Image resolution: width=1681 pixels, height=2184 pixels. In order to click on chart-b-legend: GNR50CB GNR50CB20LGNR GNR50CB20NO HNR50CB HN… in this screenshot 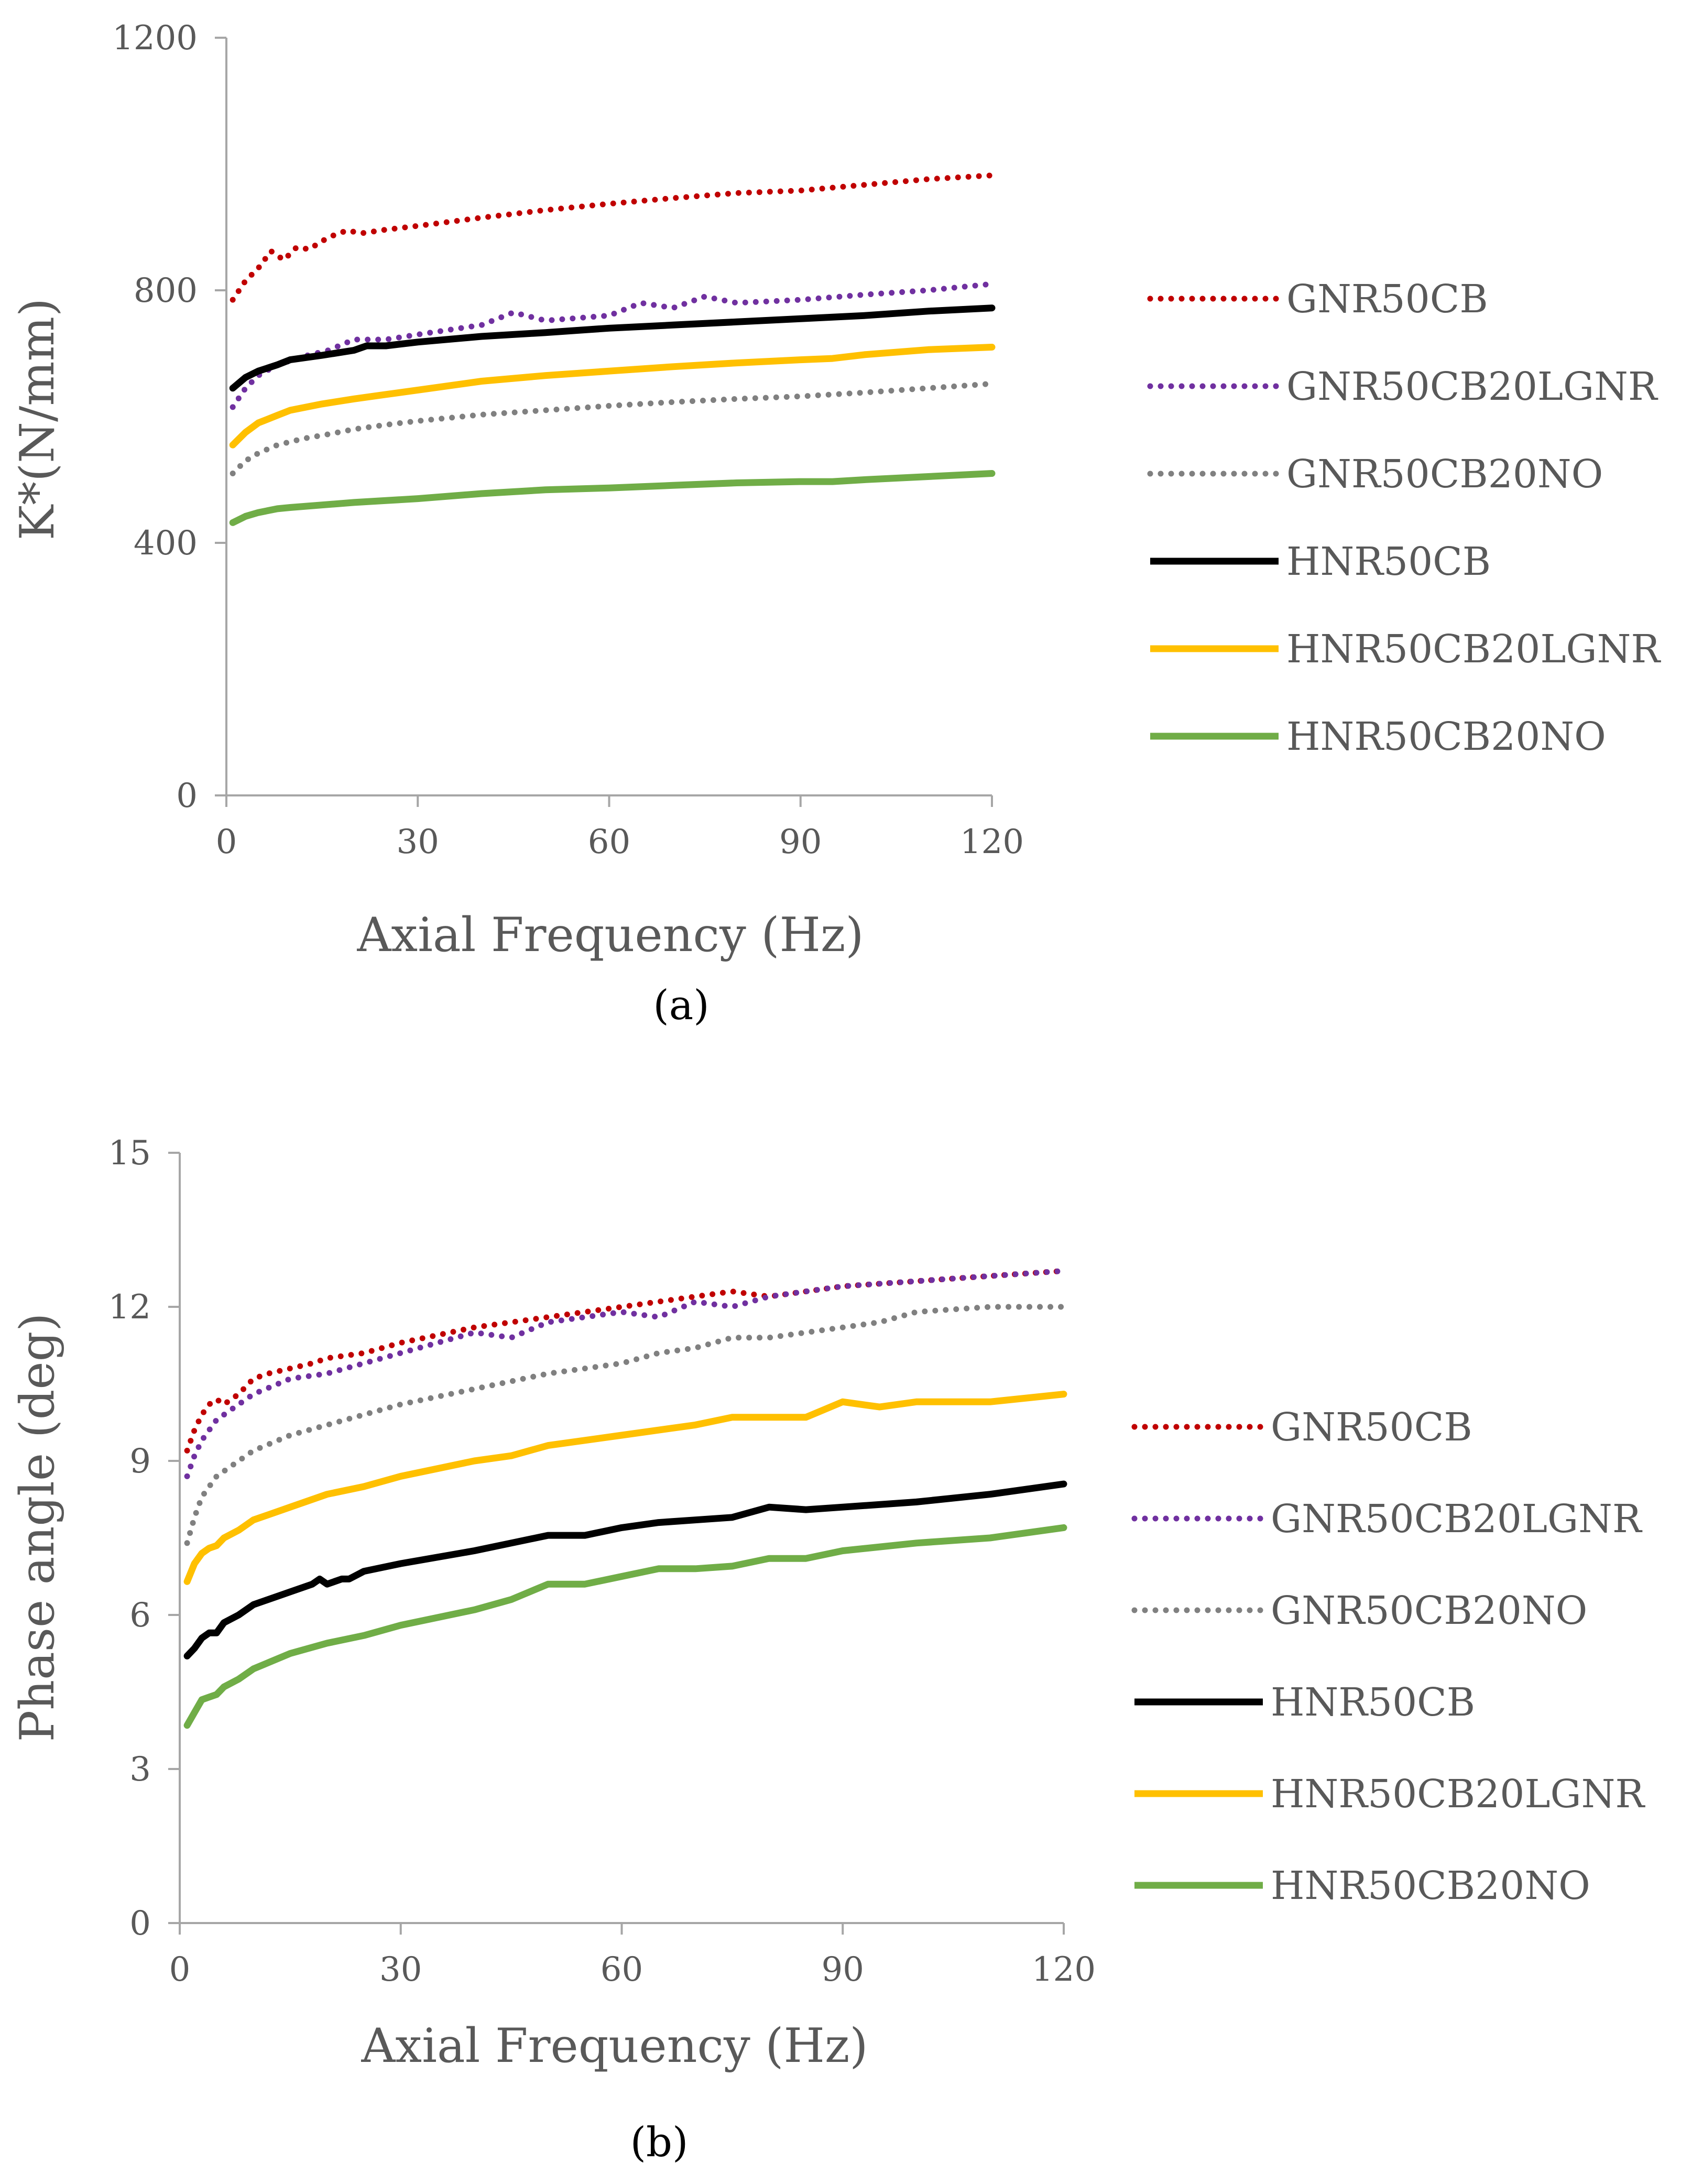, I will do `click(1388, 1656)`.